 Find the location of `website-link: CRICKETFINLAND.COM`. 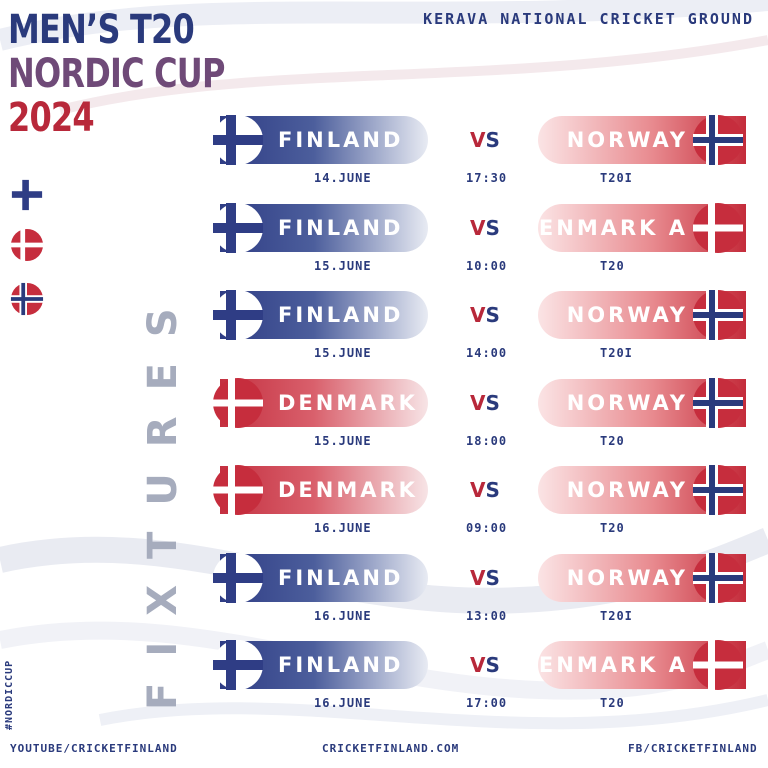

website-link: CRICKETFINLAND.COM is located at coordinates (391, 748).